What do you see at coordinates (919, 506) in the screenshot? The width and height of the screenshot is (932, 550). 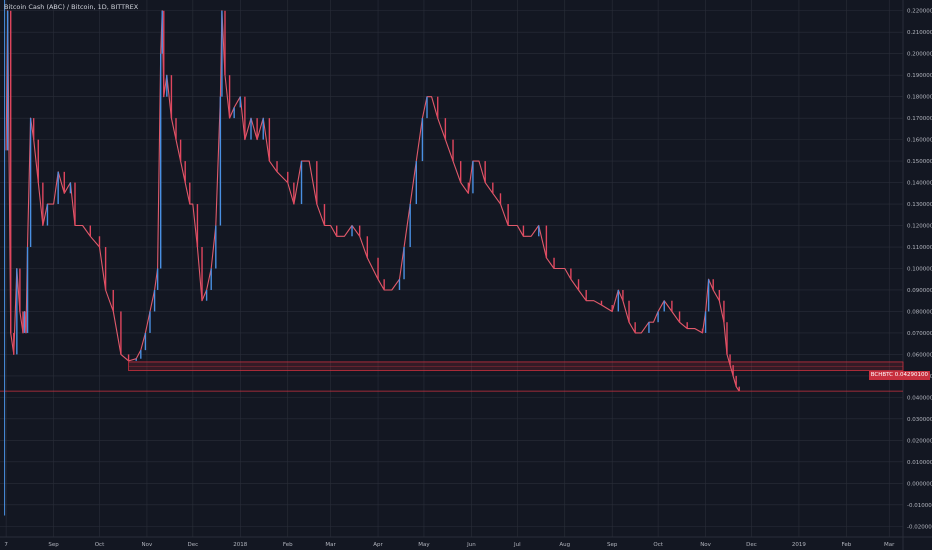 I see `y-tick-label: -0.01000000` at bounding box center [919, 506].